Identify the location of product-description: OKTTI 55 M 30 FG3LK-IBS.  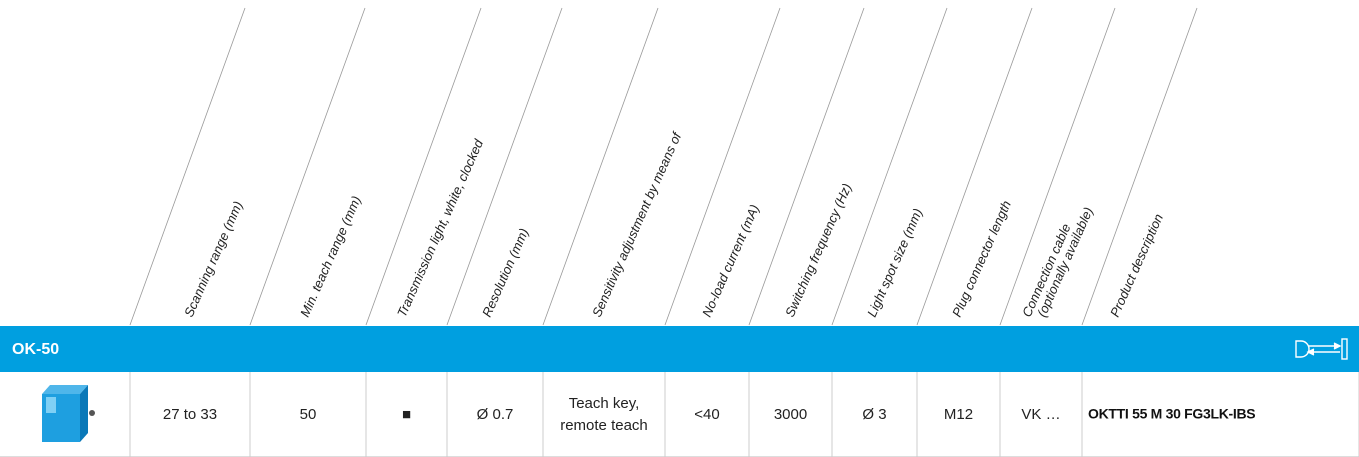
(1171, 414).